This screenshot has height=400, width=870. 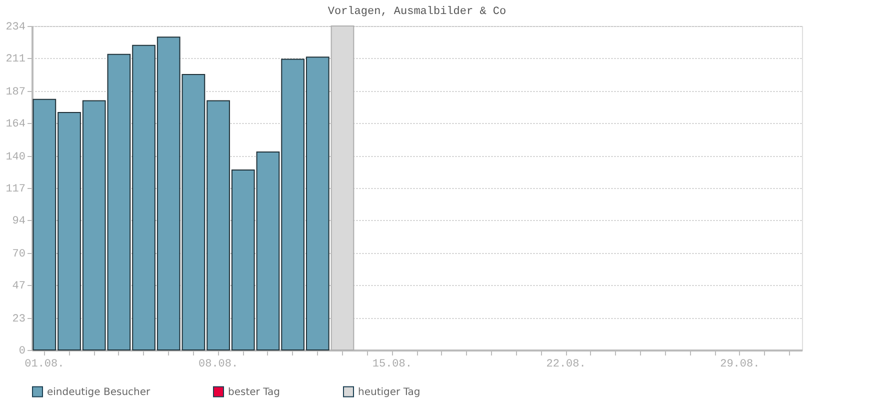 I want to click on x-tick-label: 15.08., so click(x=392, y=364).